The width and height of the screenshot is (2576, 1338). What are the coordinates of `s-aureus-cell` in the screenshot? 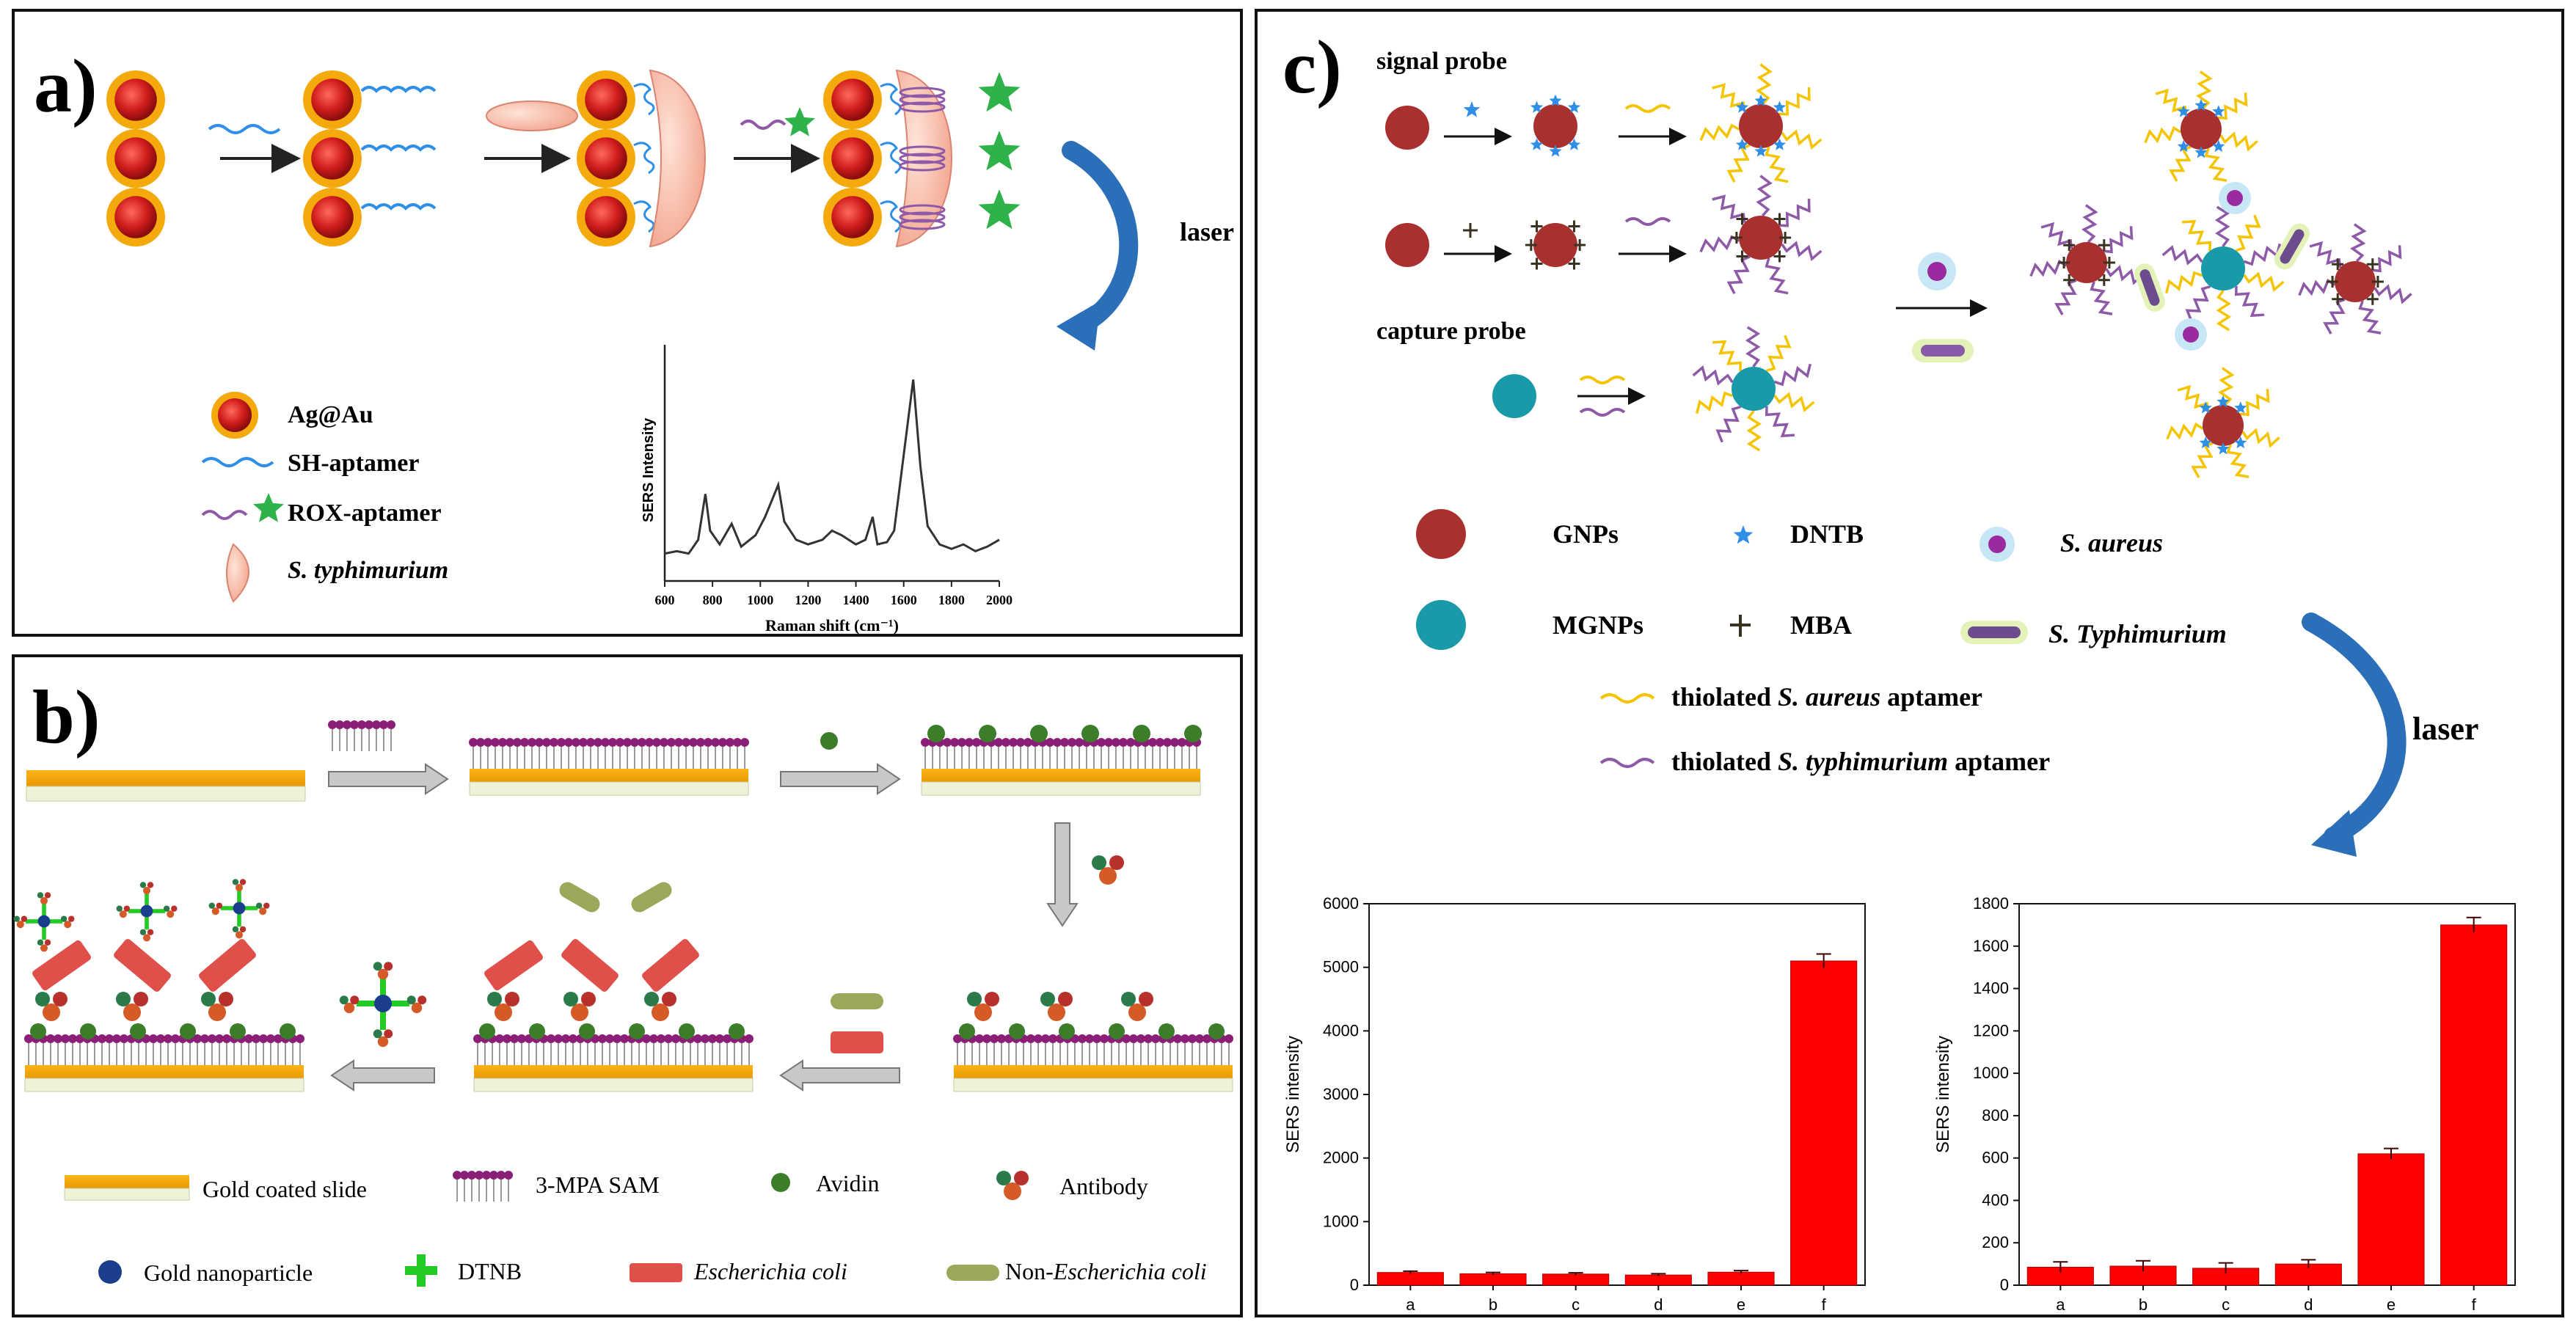 It's located at (2235, 198).